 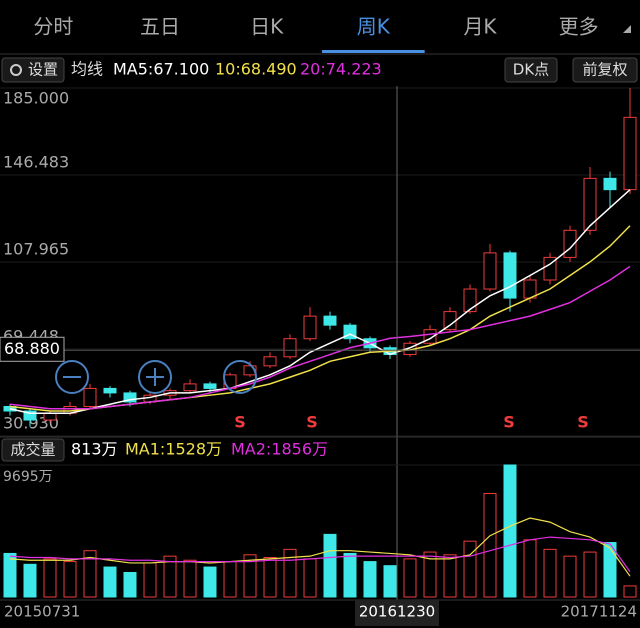 I want to click on tab: 分时, so click(x=53, y=27).